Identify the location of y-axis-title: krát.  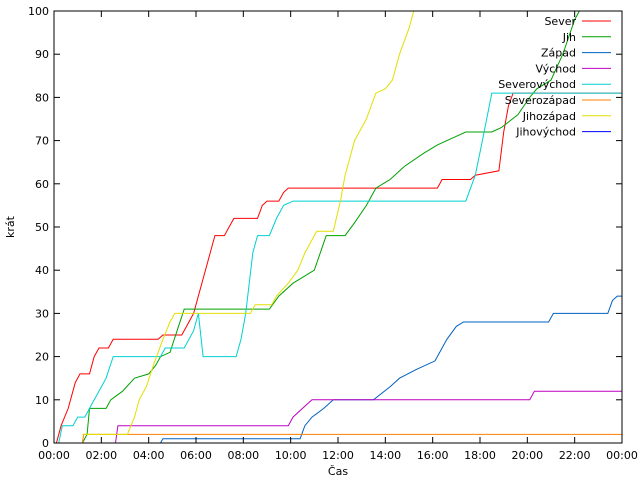
(10, 226).